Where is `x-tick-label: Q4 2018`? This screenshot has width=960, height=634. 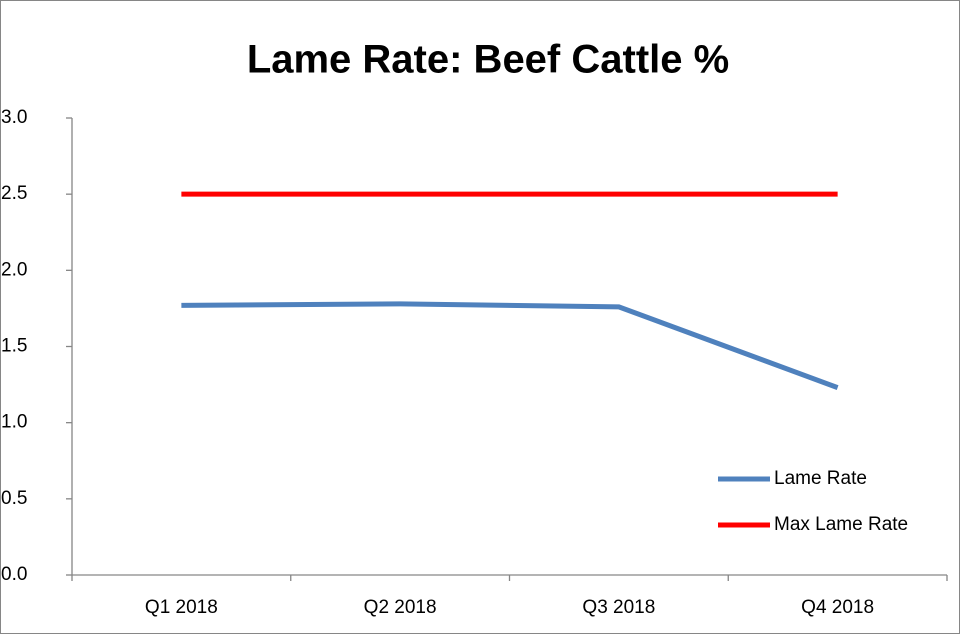 x-tick-label: Q4 2018 is located at coordinates (837, 607).